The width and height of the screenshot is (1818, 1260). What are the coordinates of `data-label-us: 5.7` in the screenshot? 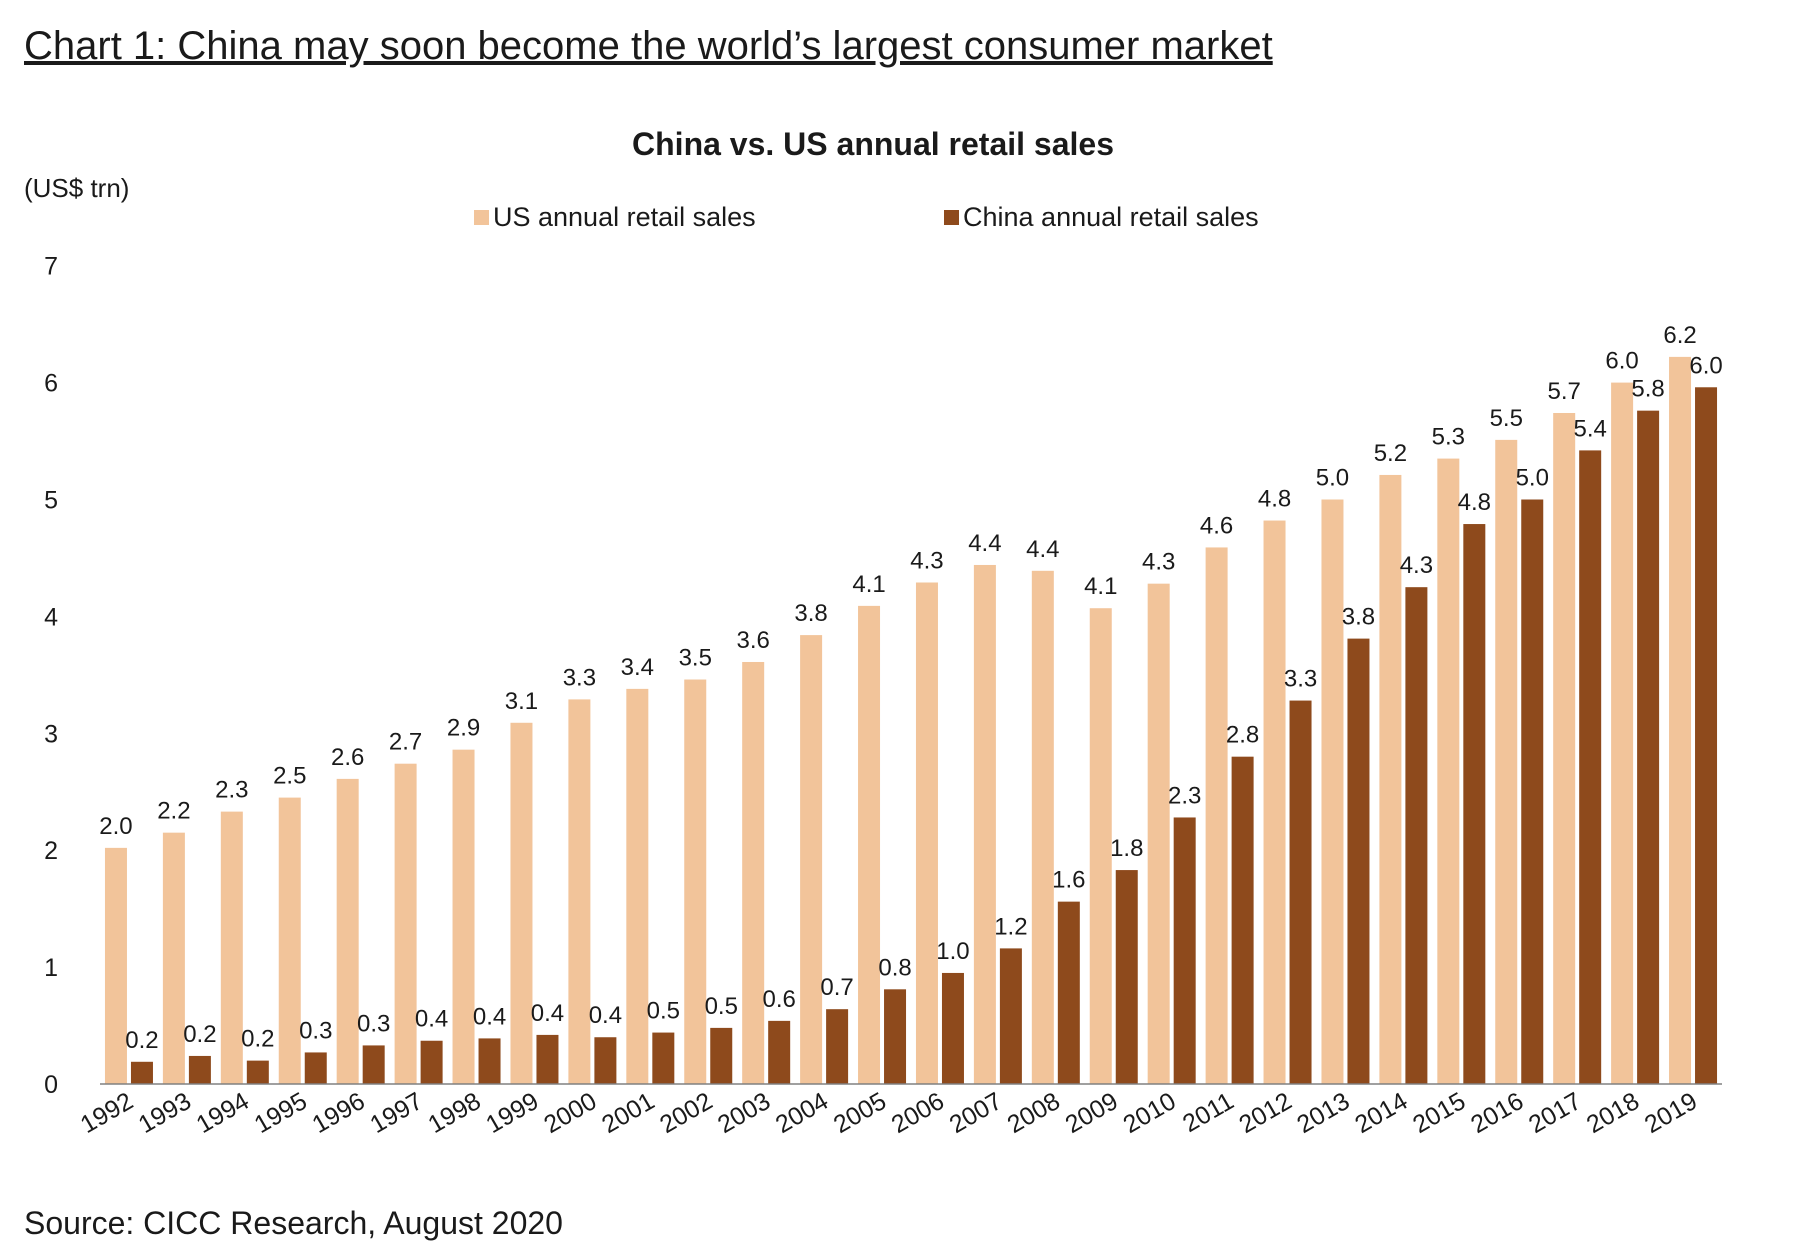 It's located at (1563, 391).